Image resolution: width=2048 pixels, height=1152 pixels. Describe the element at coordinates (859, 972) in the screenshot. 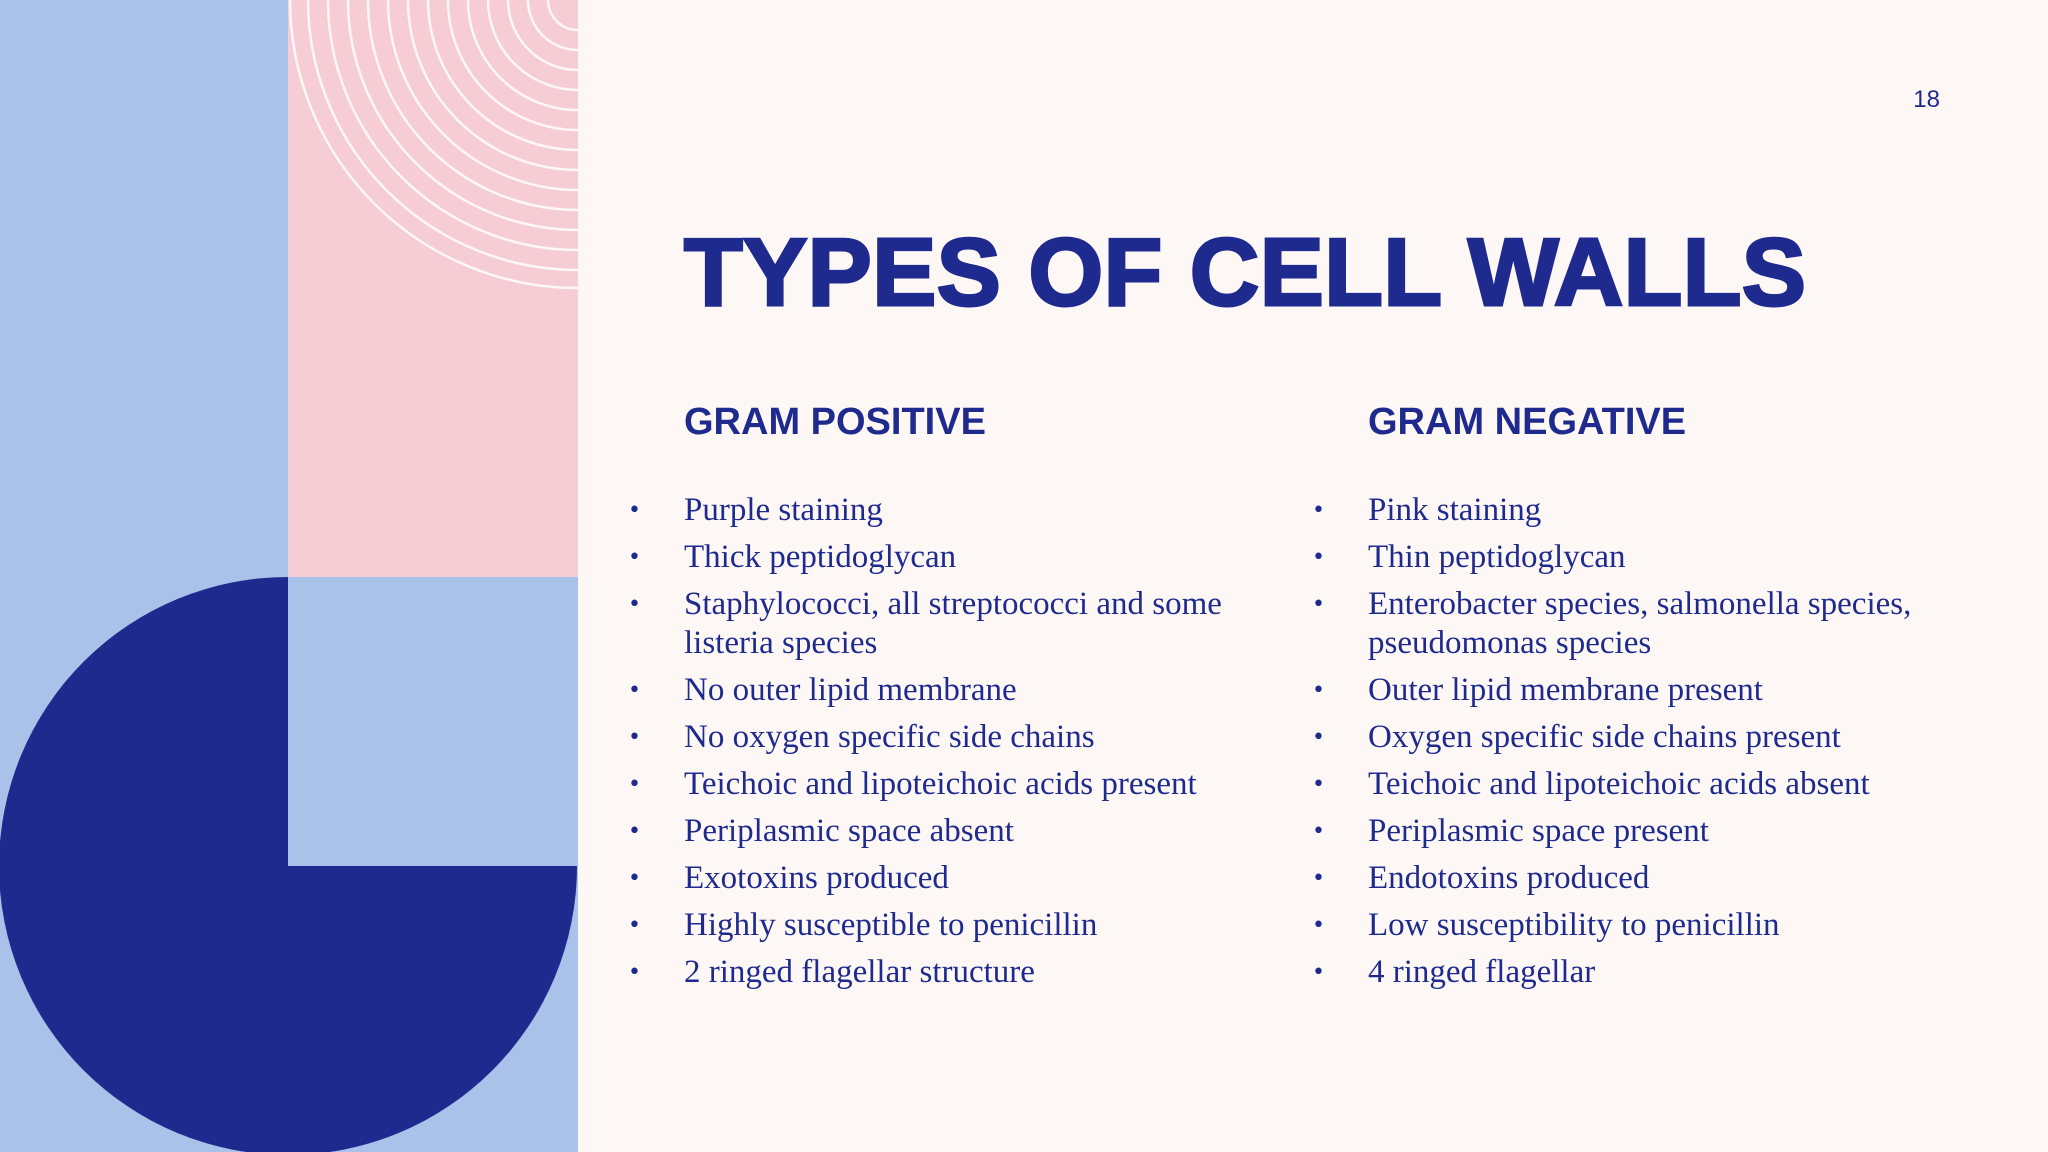

I see `list-item-text: 2 ringed flagellar structure` at that location.